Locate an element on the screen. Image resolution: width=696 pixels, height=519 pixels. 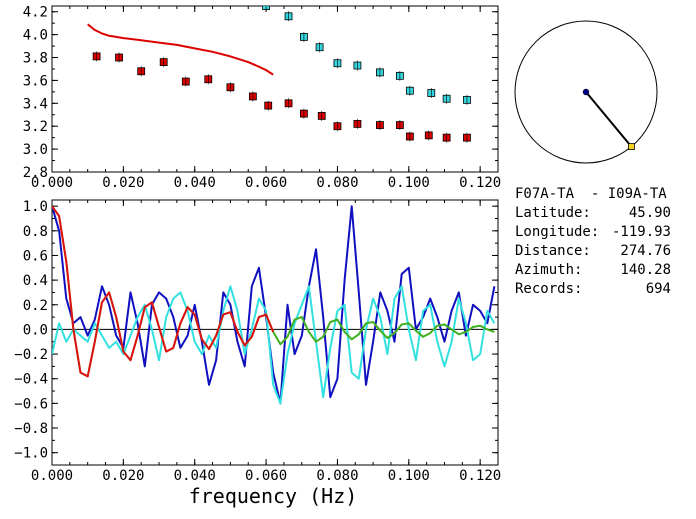
y-tick-label: 0.8 is located at coordinates (35, 232).